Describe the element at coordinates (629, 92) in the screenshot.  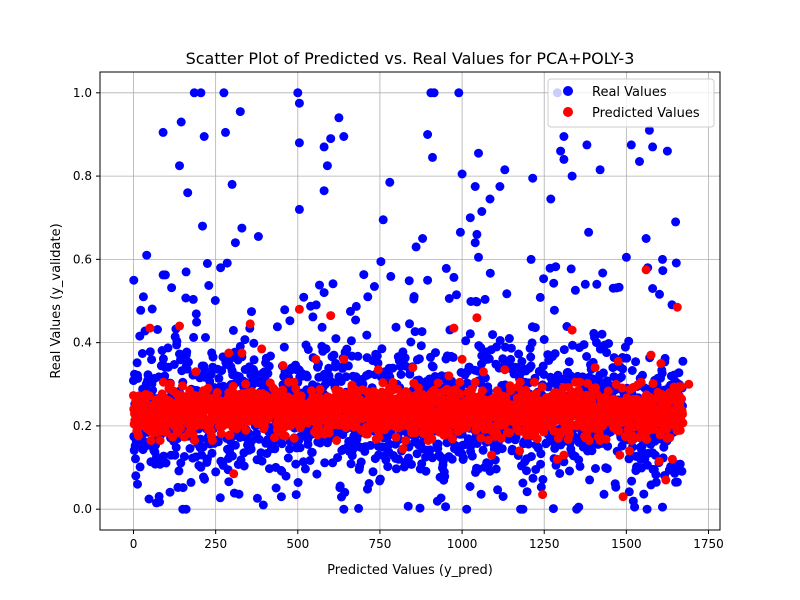
I see `legend-label-real-values: Real Values` at that location.